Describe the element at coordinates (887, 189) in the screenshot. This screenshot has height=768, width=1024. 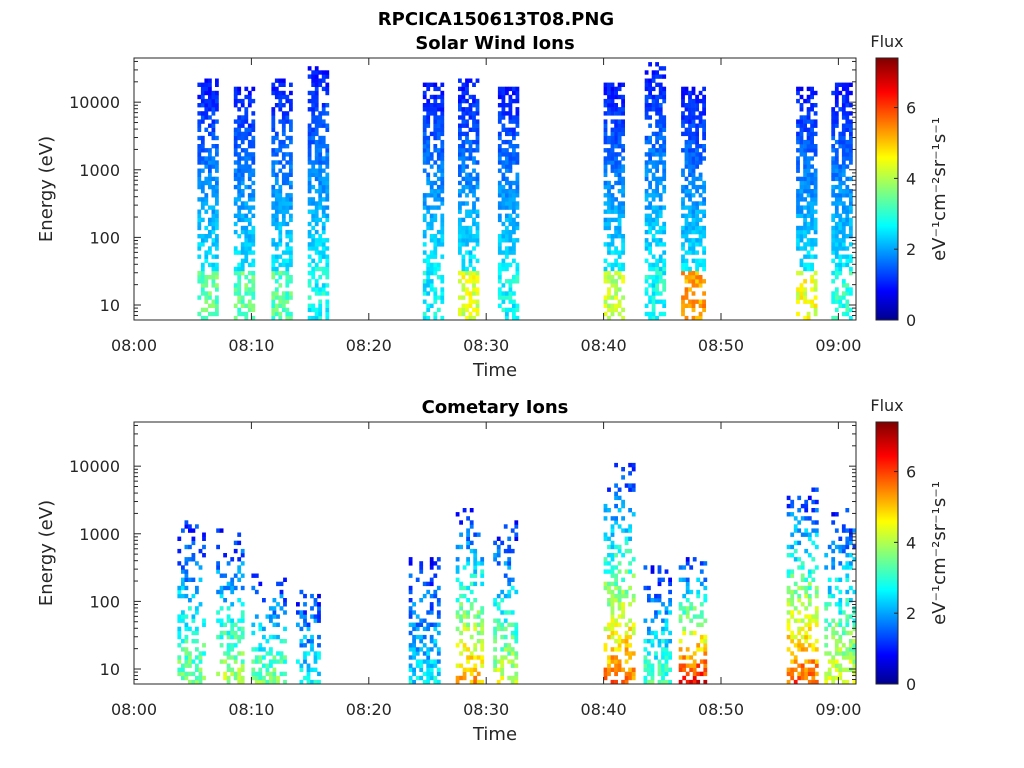
I see `solar-wind-colorbar` at that location.